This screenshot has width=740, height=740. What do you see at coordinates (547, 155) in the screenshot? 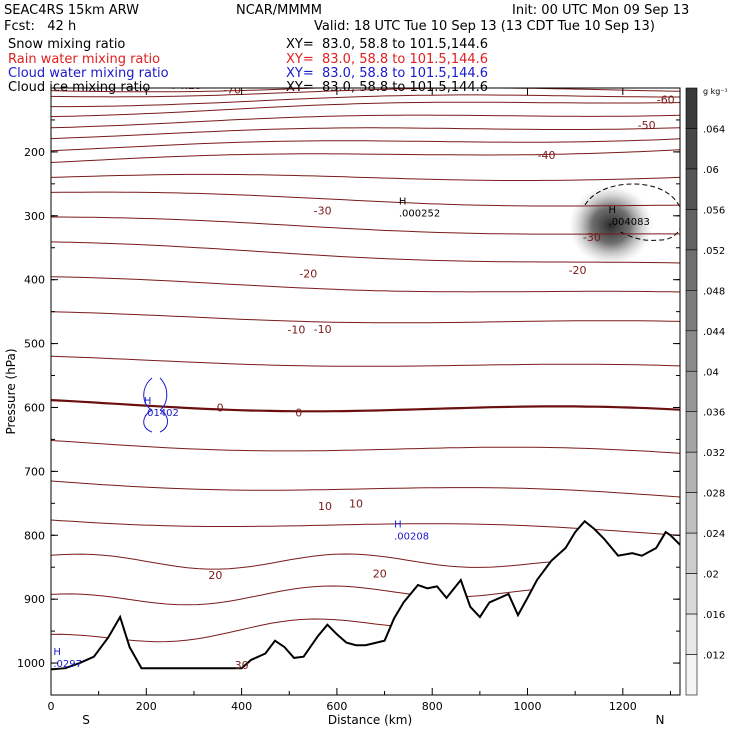
I see `contour-label: -40` at bounding box center [547, 155].